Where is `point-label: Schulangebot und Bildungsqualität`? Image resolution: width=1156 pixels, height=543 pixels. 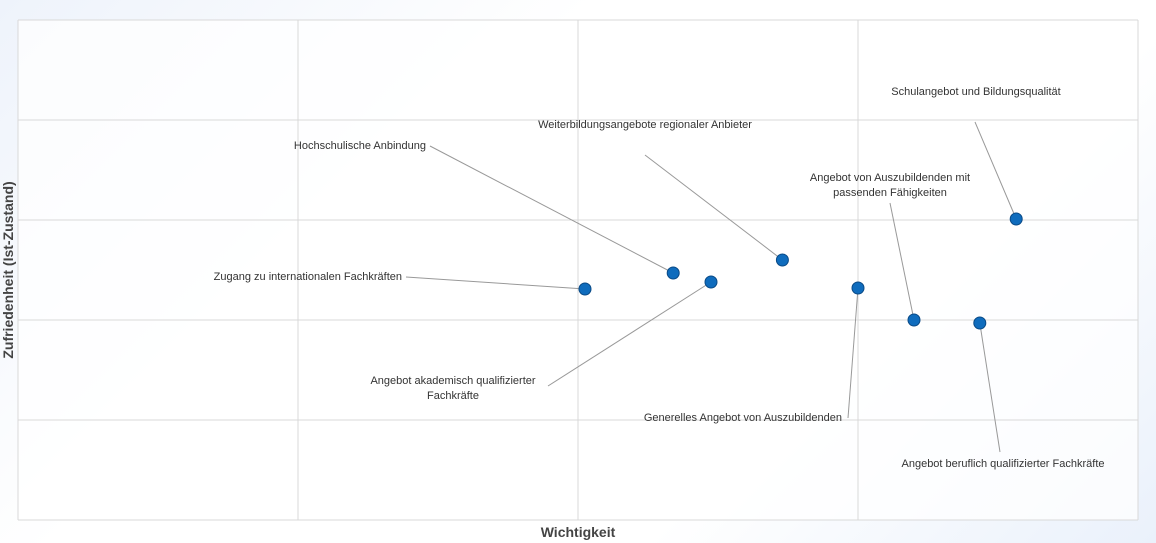
point-label: Schulangebot und Bildungsqualität is located at coordinates (976, 92).